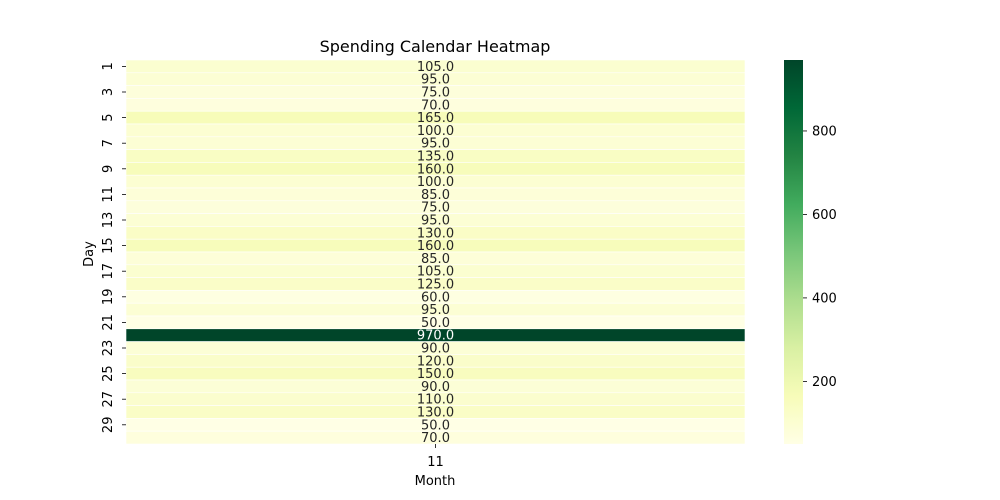  I want to click on cell-value-label: 60.0, so click(435, 297).